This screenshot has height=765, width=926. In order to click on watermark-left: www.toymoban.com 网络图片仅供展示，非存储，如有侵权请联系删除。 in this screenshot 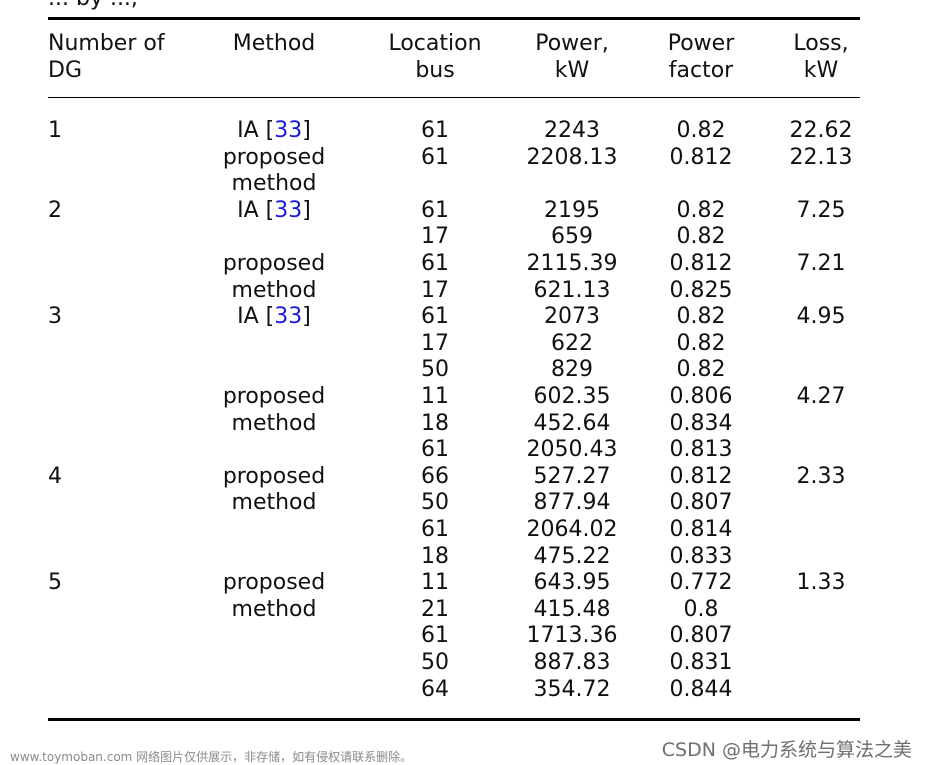, I will do `click(211, 757)`.